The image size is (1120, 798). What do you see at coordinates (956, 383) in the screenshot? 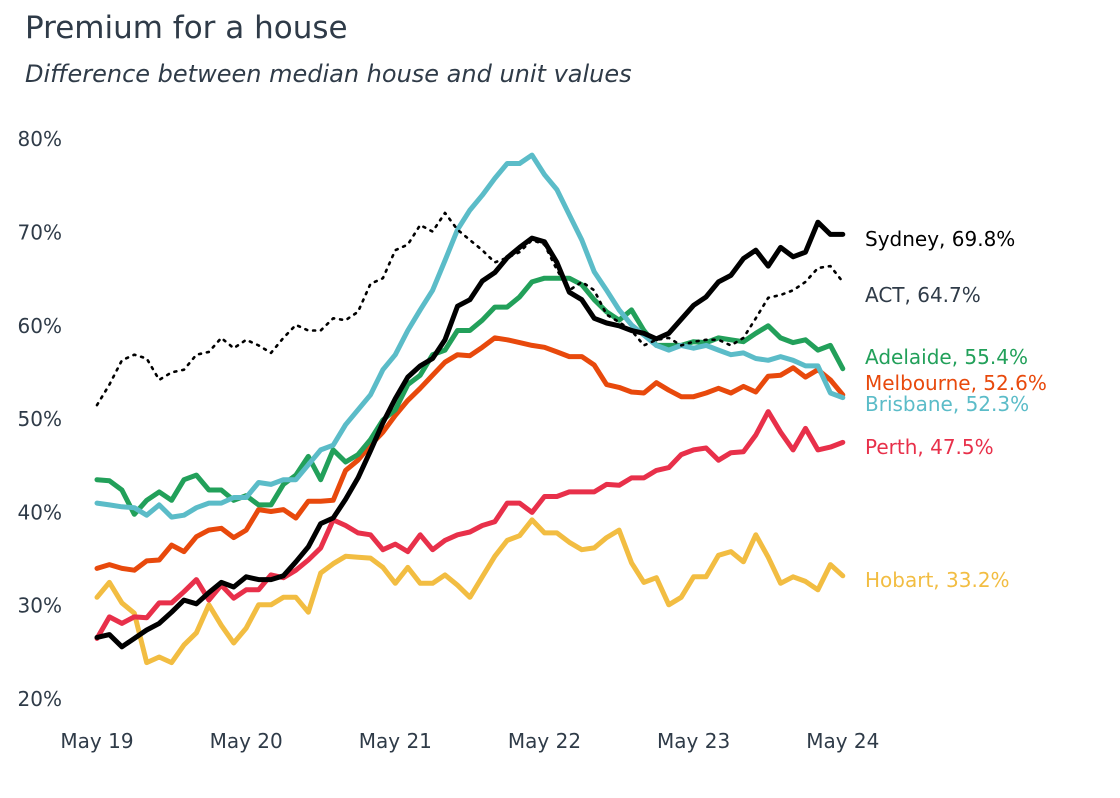
I see `series-label-melbourne: Melbourne, 52.6%` at bounding box center [956, 383].